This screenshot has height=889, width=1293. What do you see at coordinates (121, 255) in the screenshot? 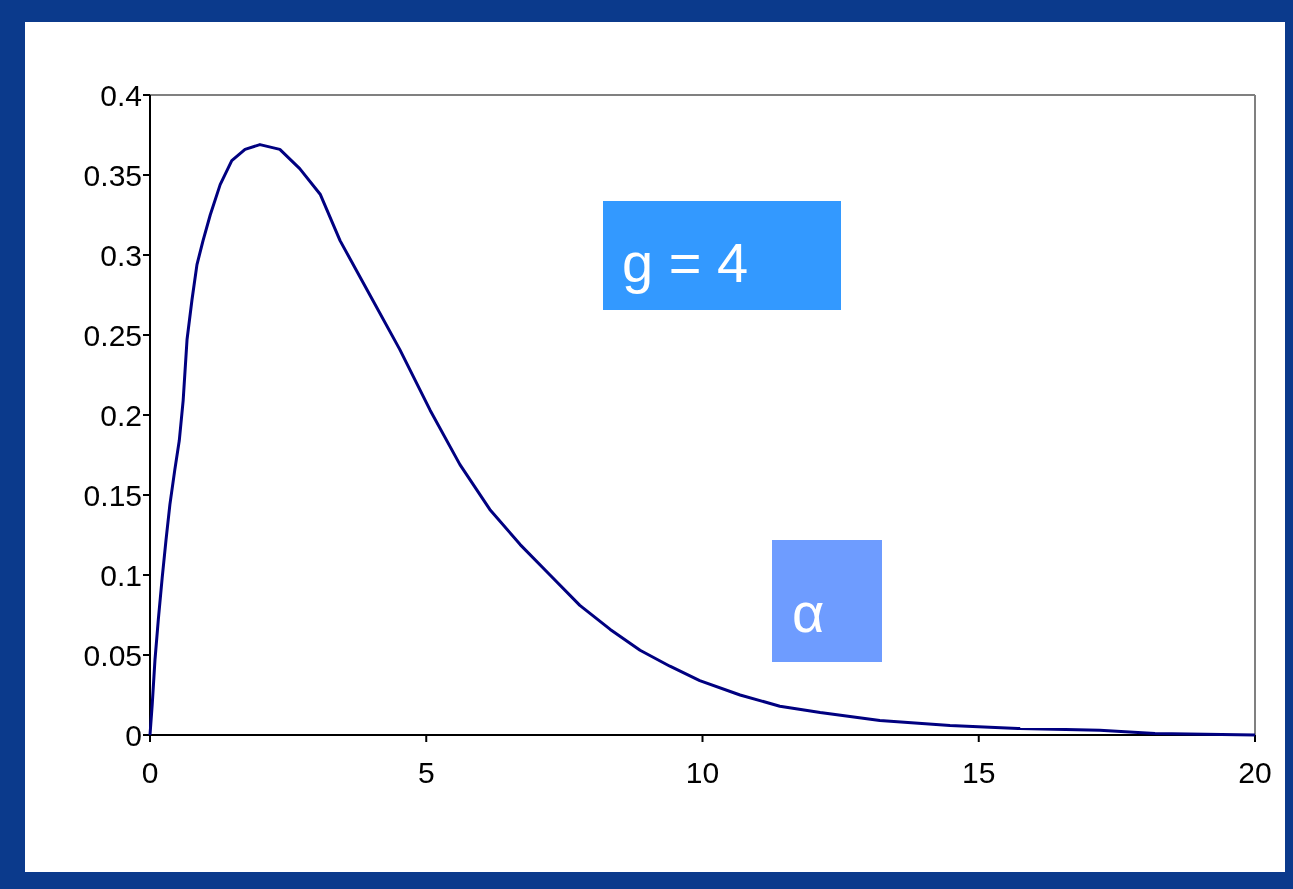
I see `y-tick-label: 0.3` at bounding box center [121, 255].